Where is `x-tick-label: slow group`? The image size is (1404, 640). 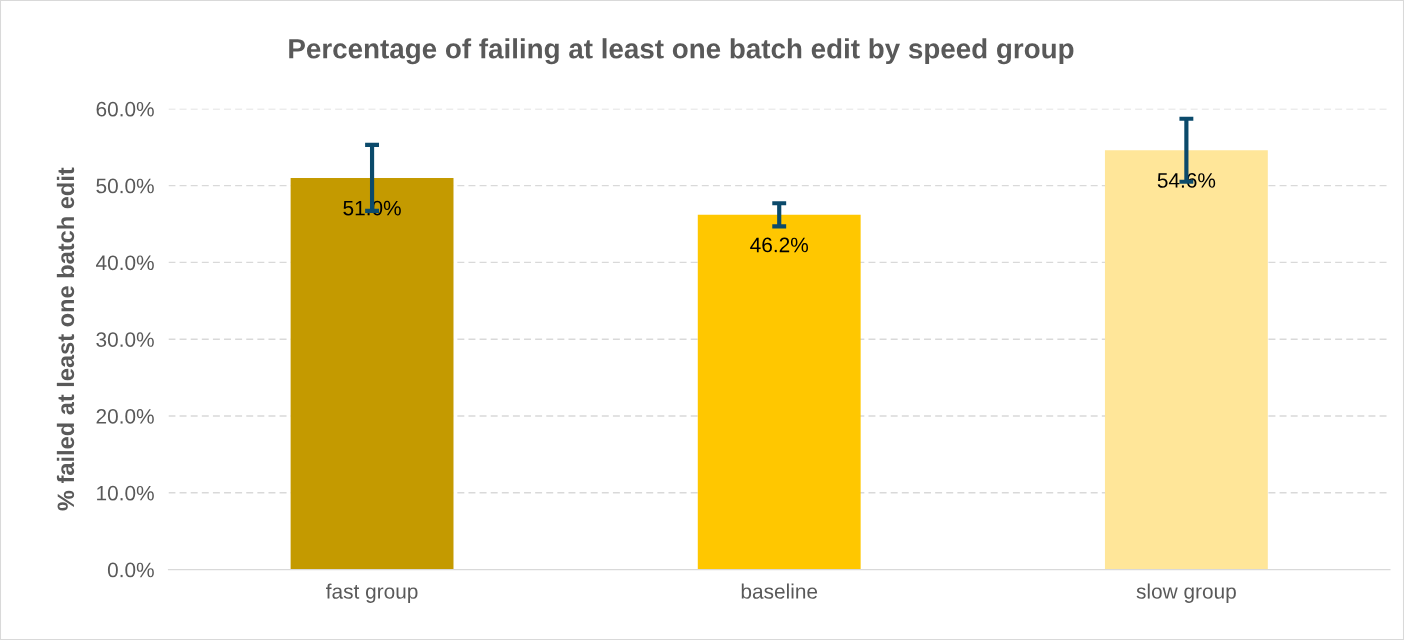
x-tick-label: slow group is located at coordinates (1186, 593).